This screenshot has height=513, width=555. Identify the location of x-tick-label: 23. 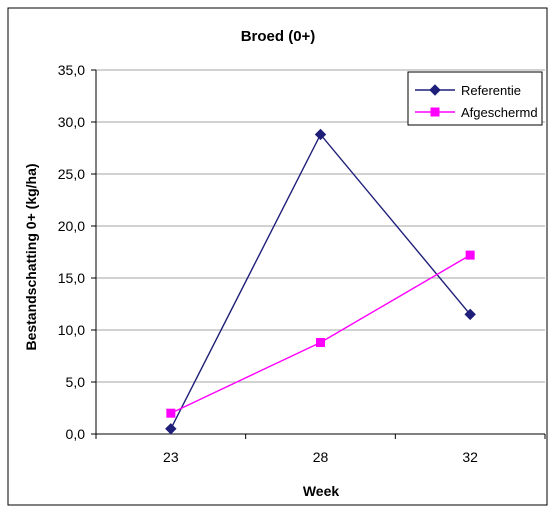
(171, 457).